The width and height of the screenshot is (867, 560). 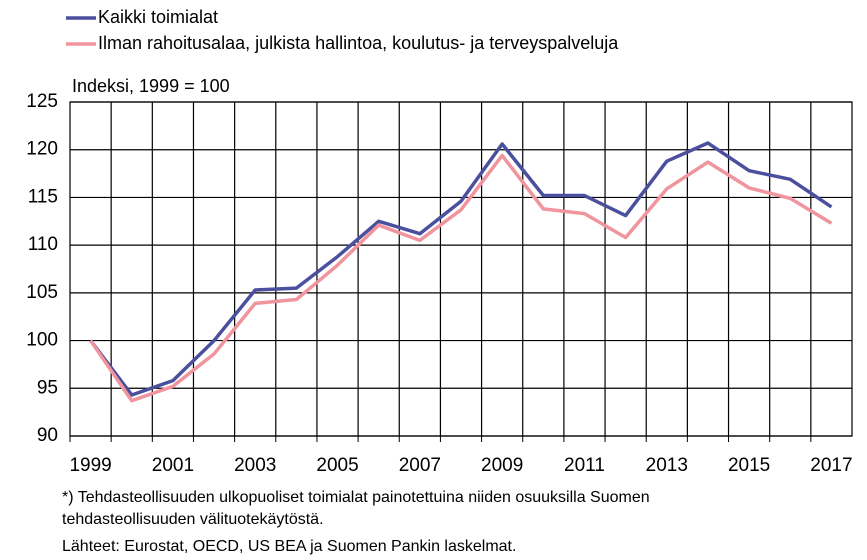 What do you see at coordinates (151, 86) in the screenshot?
I see `y-axis-label: Indeksi, 1999 = 100` at bounding box center [151, 86].